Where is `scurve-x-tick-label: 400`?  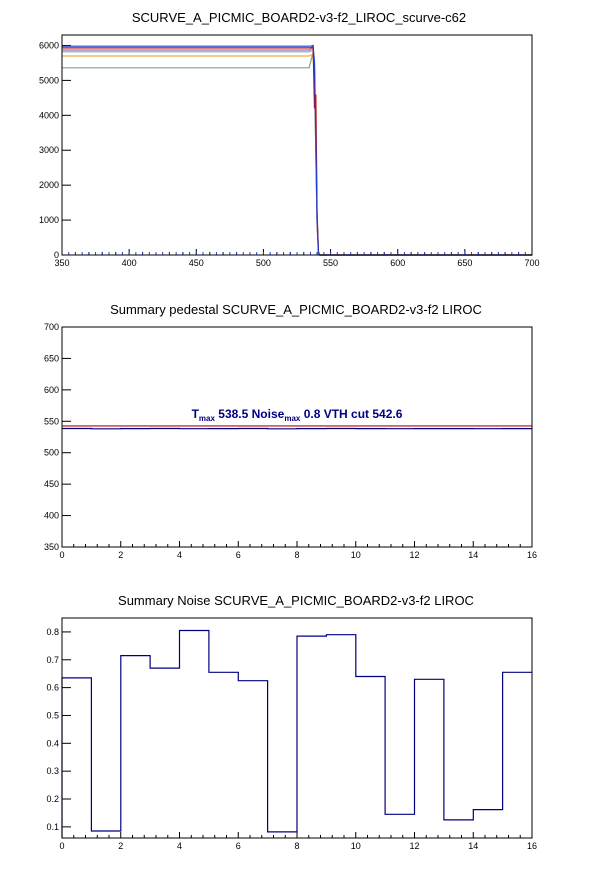
scurve-x-tick-label: 400 is located at coordinates (129, 263).